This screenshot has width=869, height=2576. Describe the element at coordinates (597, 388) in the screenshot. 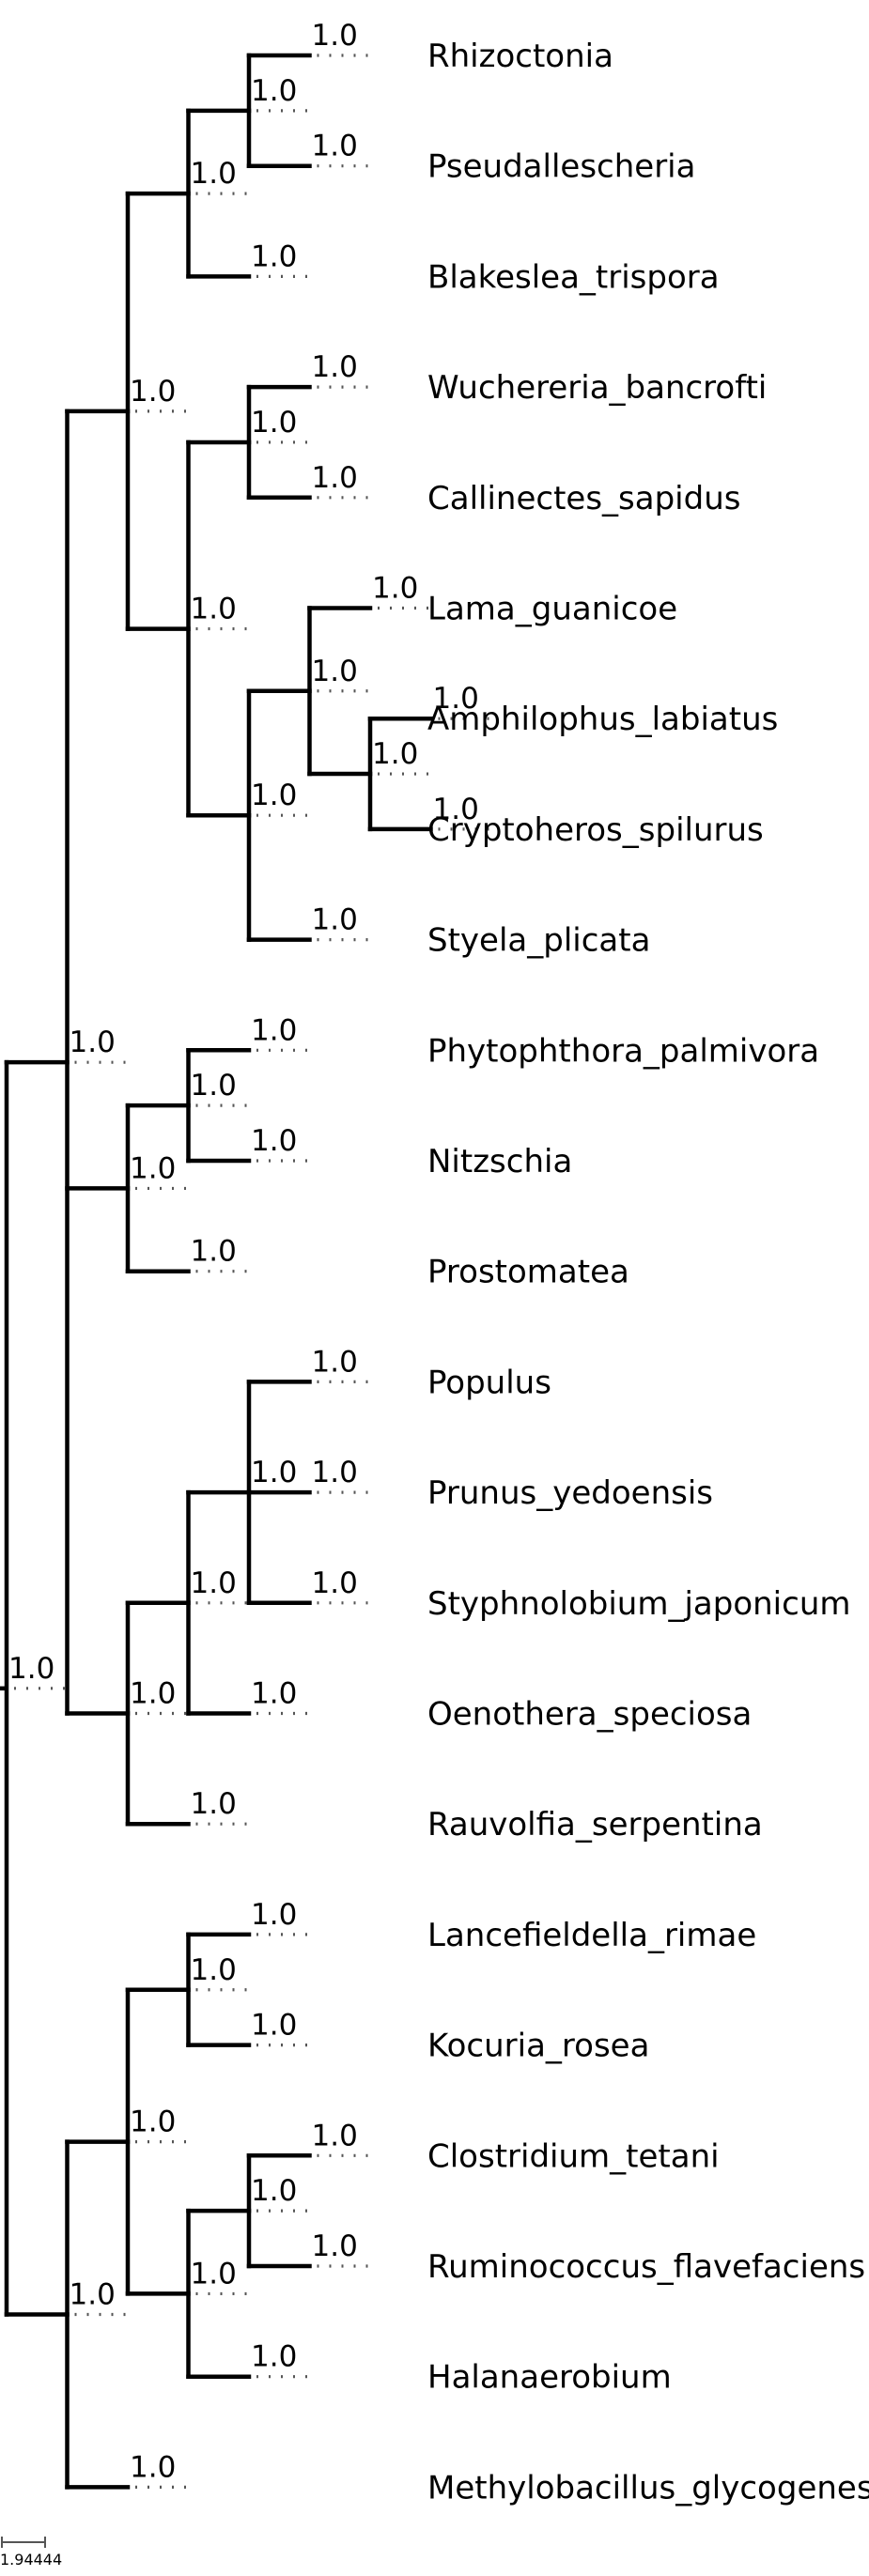

I see `taxon-label: Wuchereria_bancrofti` at that location.